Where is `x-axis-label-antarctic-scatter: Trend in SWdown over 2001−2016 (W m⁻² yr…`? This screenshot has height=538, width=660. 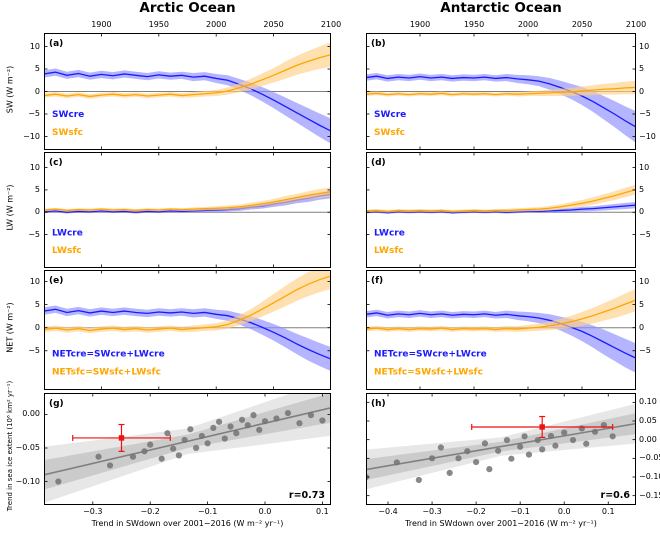 x-axis-label-antarctic-scatter: Trend in SWdown over 2001−2016 (W m⁻² yr… is located at coordinates (501, 523).